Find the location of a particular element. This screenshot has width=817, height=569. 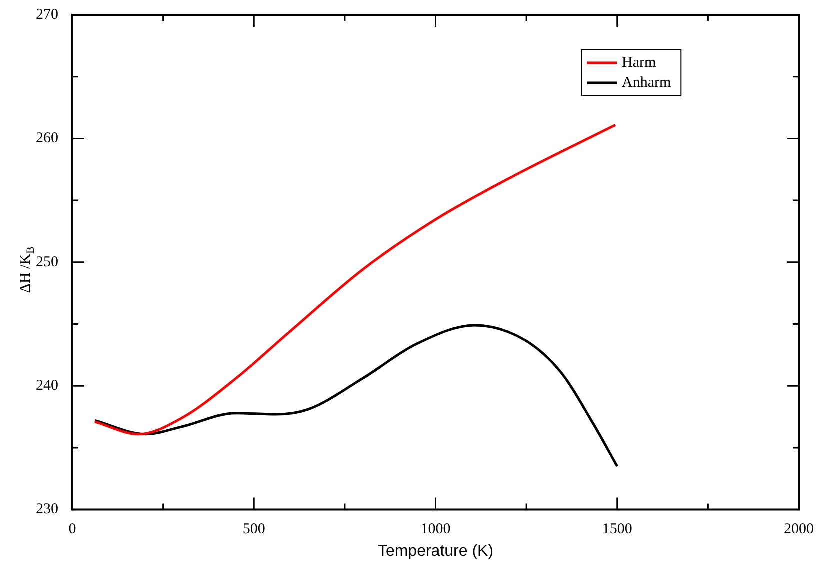

x-tick-label: 2000 is located at coordinates (799, 530).